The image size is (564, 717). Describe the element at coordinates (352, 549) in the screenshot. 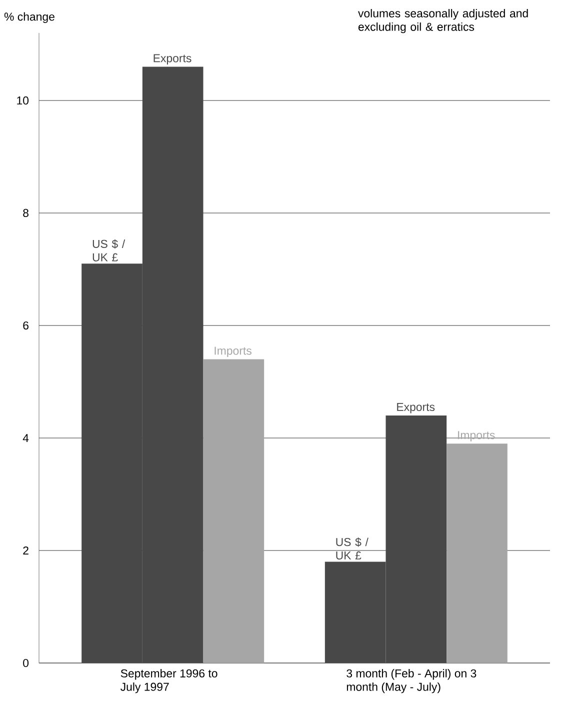

I see `text: US $ / UK £` at that location.